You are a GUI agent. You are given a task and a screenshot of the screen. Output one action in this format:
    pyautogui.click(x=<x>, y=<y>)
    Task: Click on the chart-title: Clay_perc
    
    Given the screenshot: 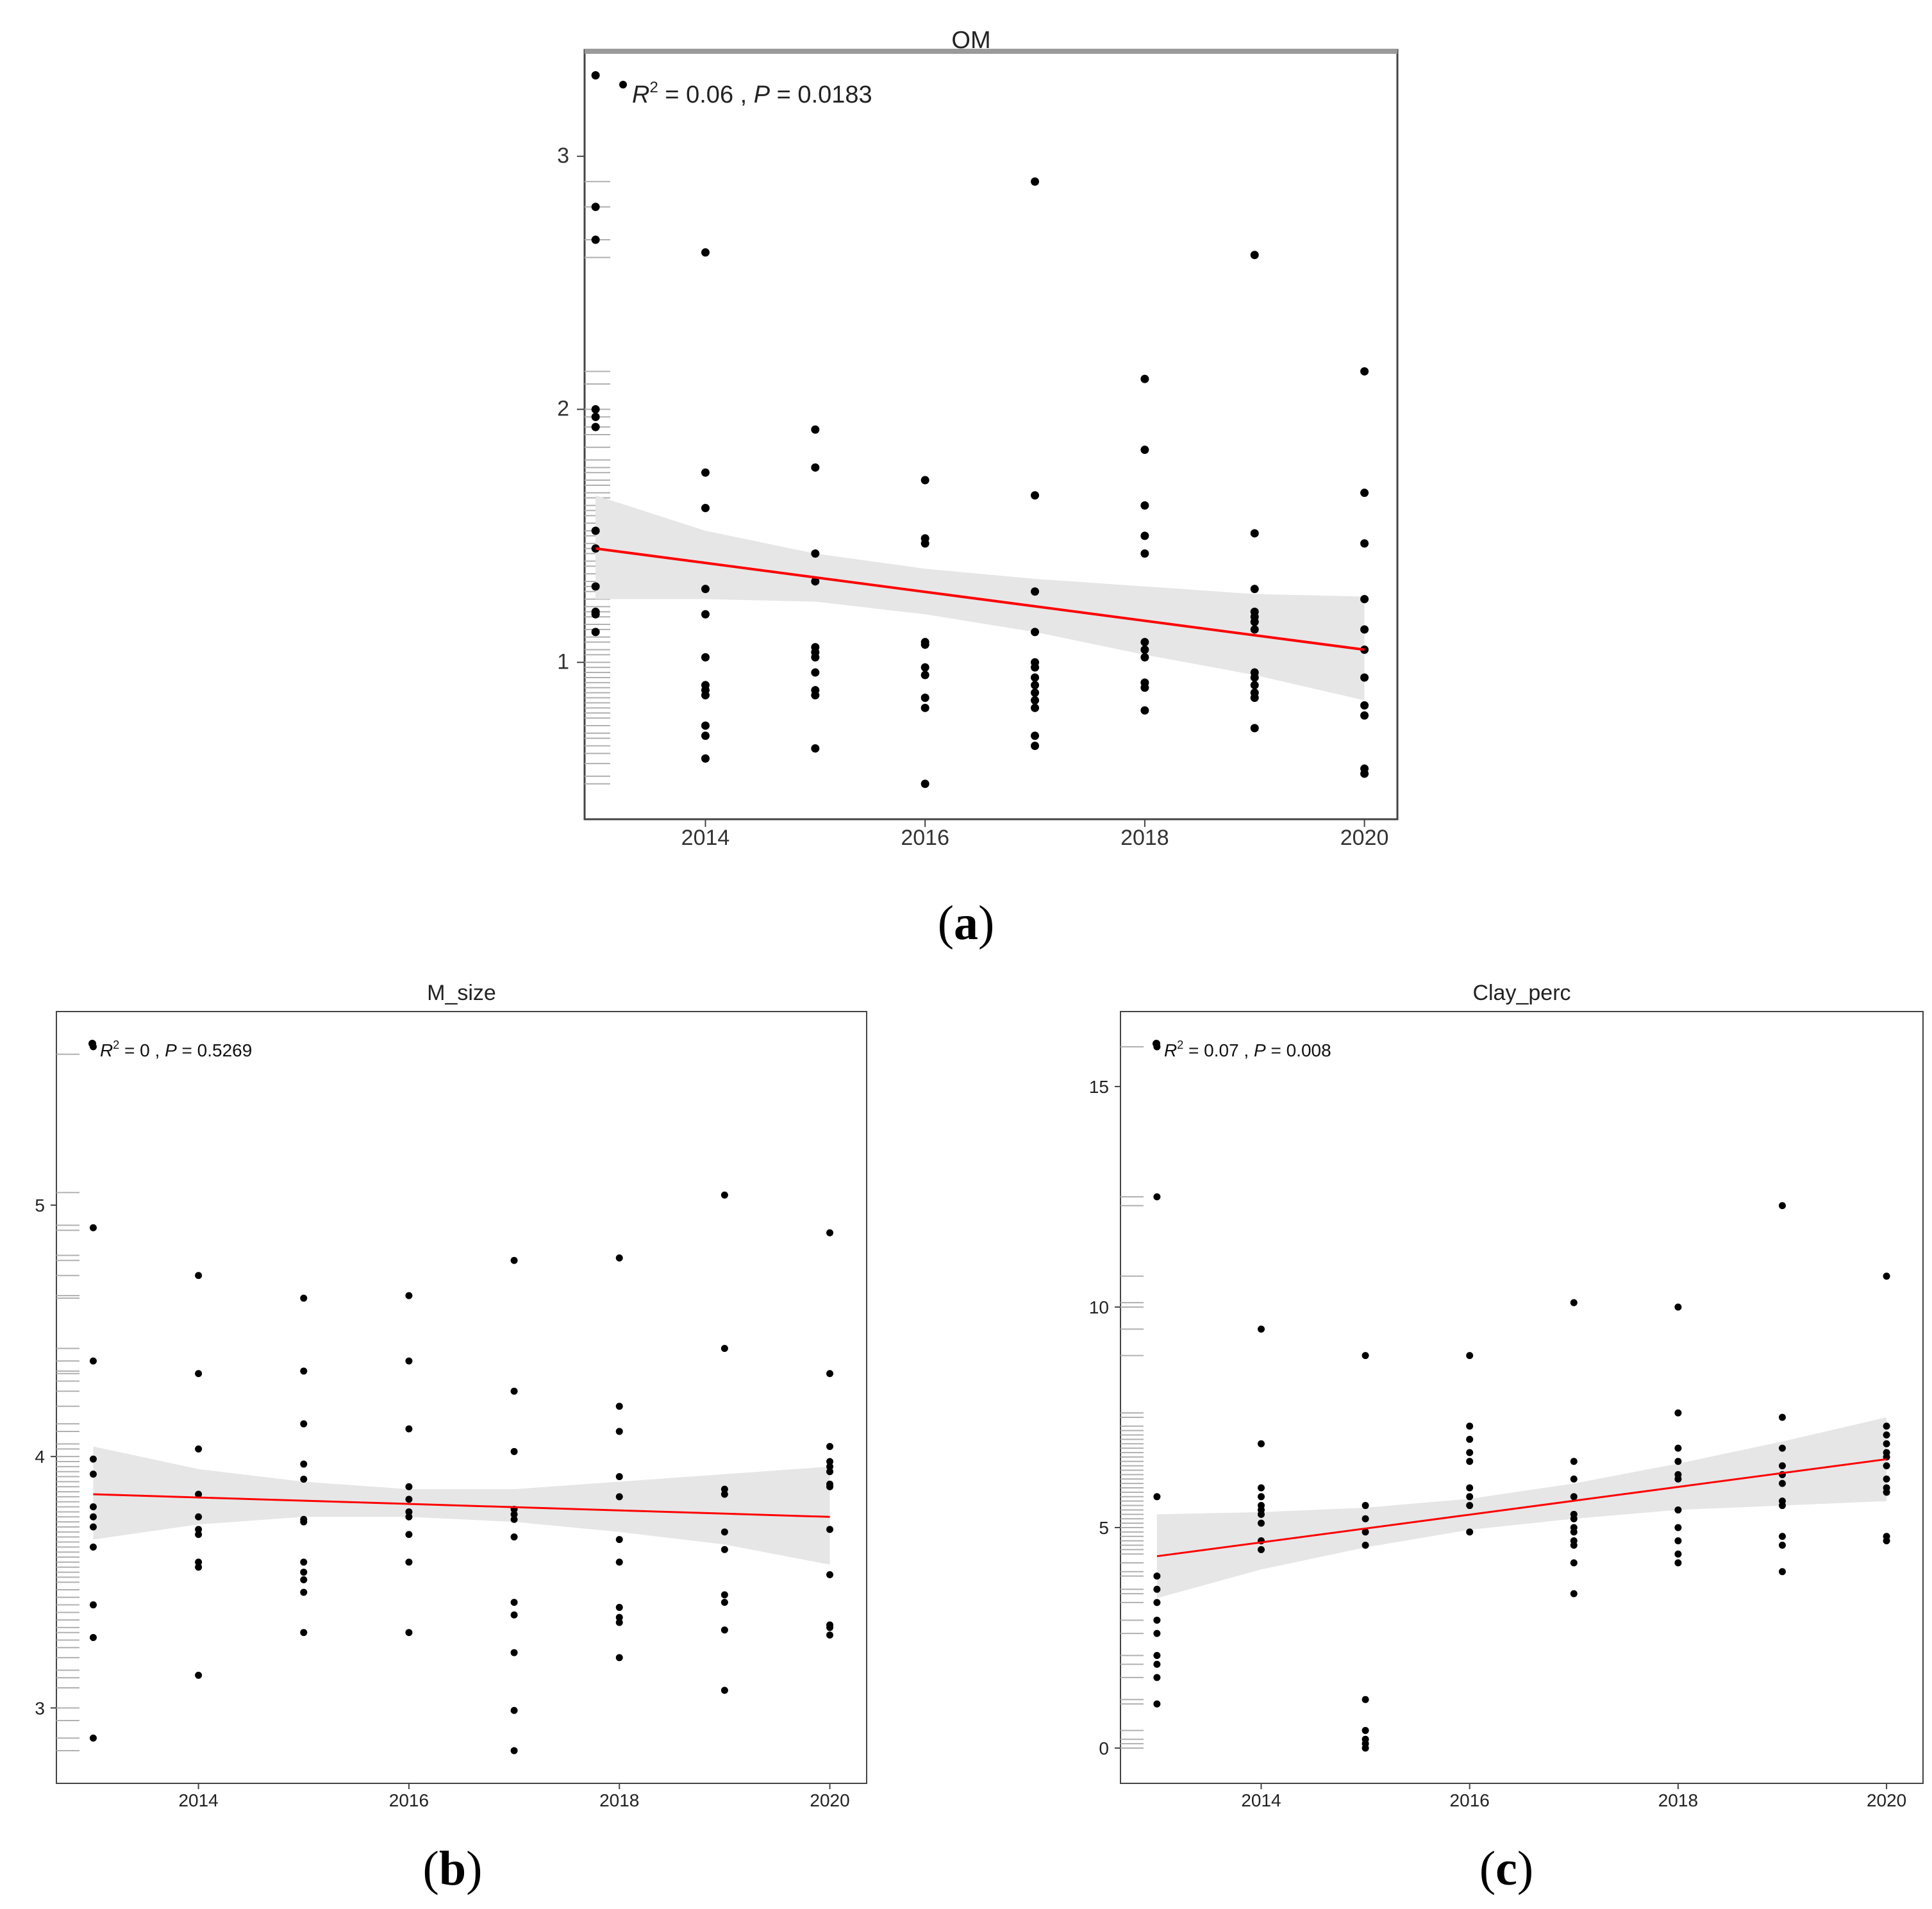 What is the action you would take?
    pyautogui.click(x=1521, y=993)
    